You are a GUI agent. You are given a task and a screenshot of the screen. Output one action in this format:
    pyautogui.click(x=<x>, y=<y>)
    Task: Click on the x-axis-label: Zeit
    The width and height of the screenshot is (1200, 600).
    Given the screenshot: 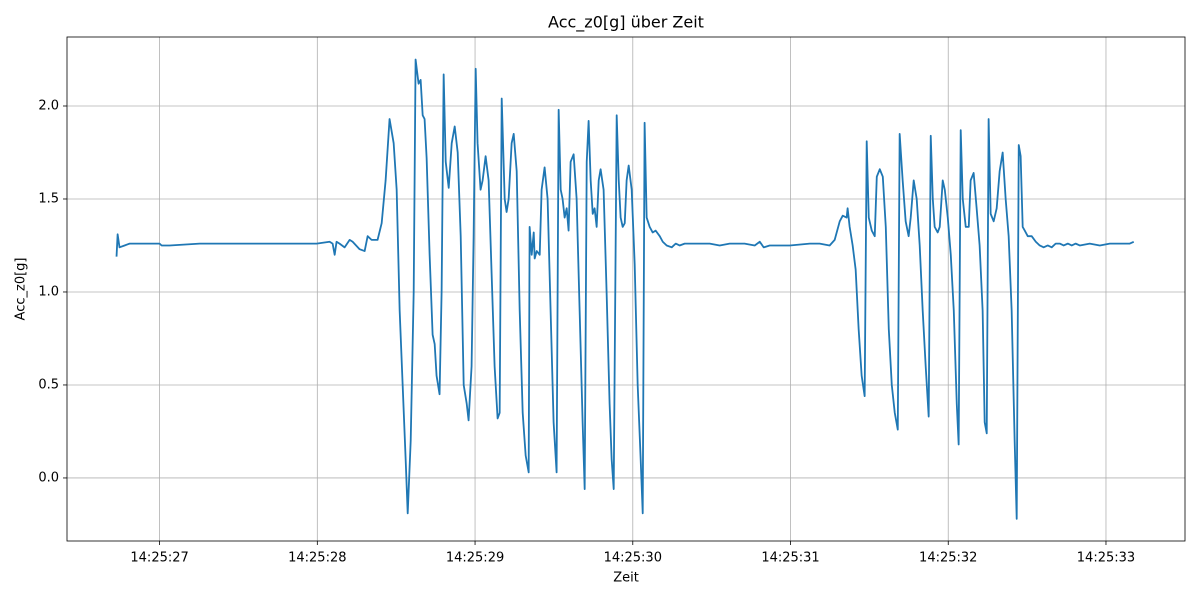 What is the action you would take?
    pyautogui.click(x=626, y=578)
    